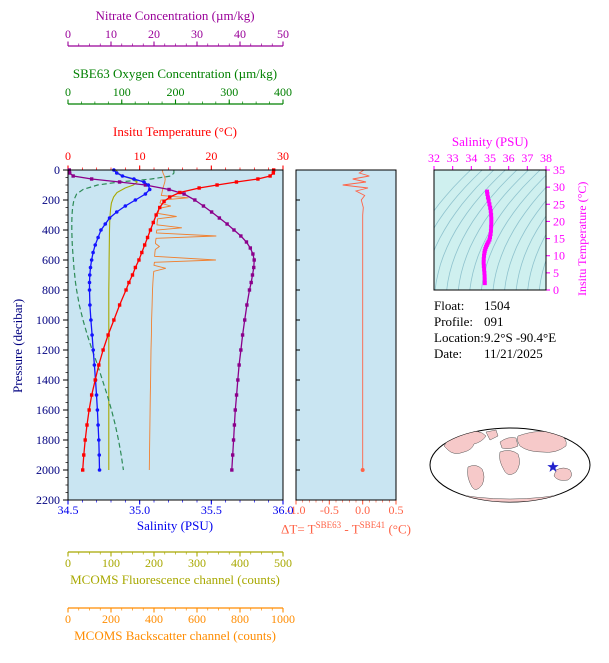 The height and width of the screenshot is (663, 609). Describe the element at coordinates (562, 474) in the screenshot. I see `continent-australia` at that location.